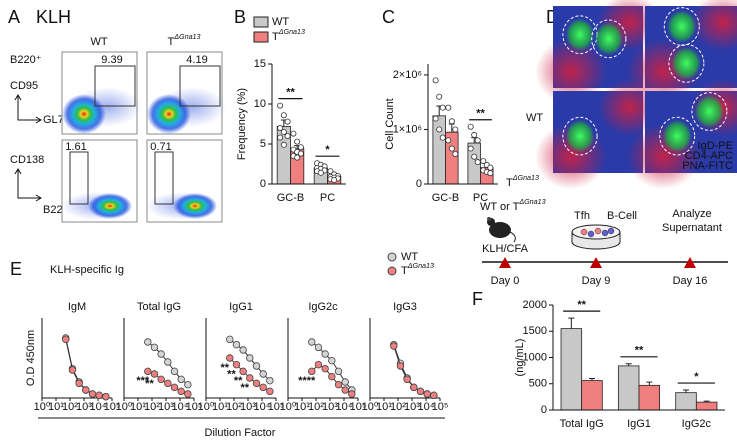 Image resolution: width=737 pixels, height=440 pixels. Describe the element at coordinates (480, 198) in the screenshot. I see `x-tick-label: PC` at that location.